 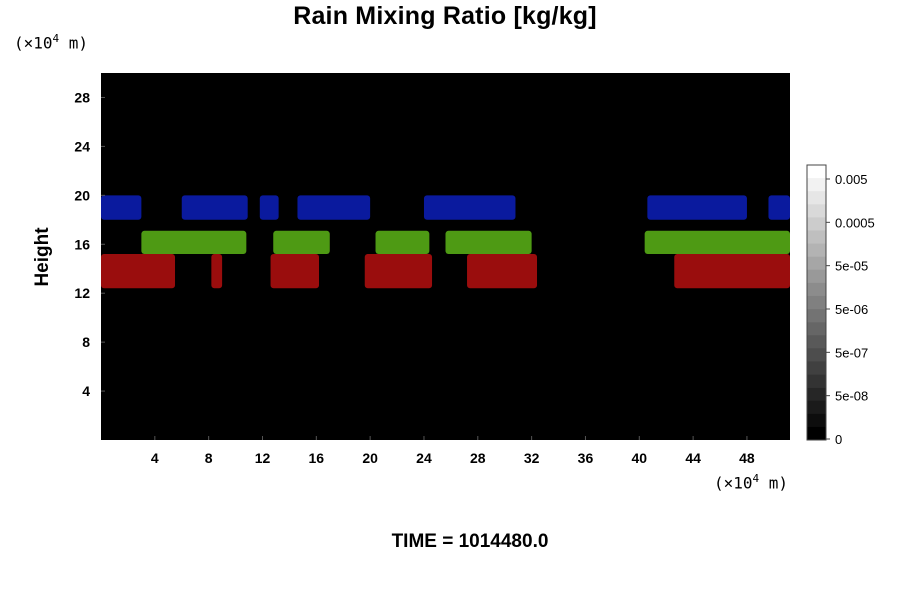 What do you see at coordinates (693, 458) in the screenshot?
I see `x-tick-label: 44` at bounding box center [693, 458].